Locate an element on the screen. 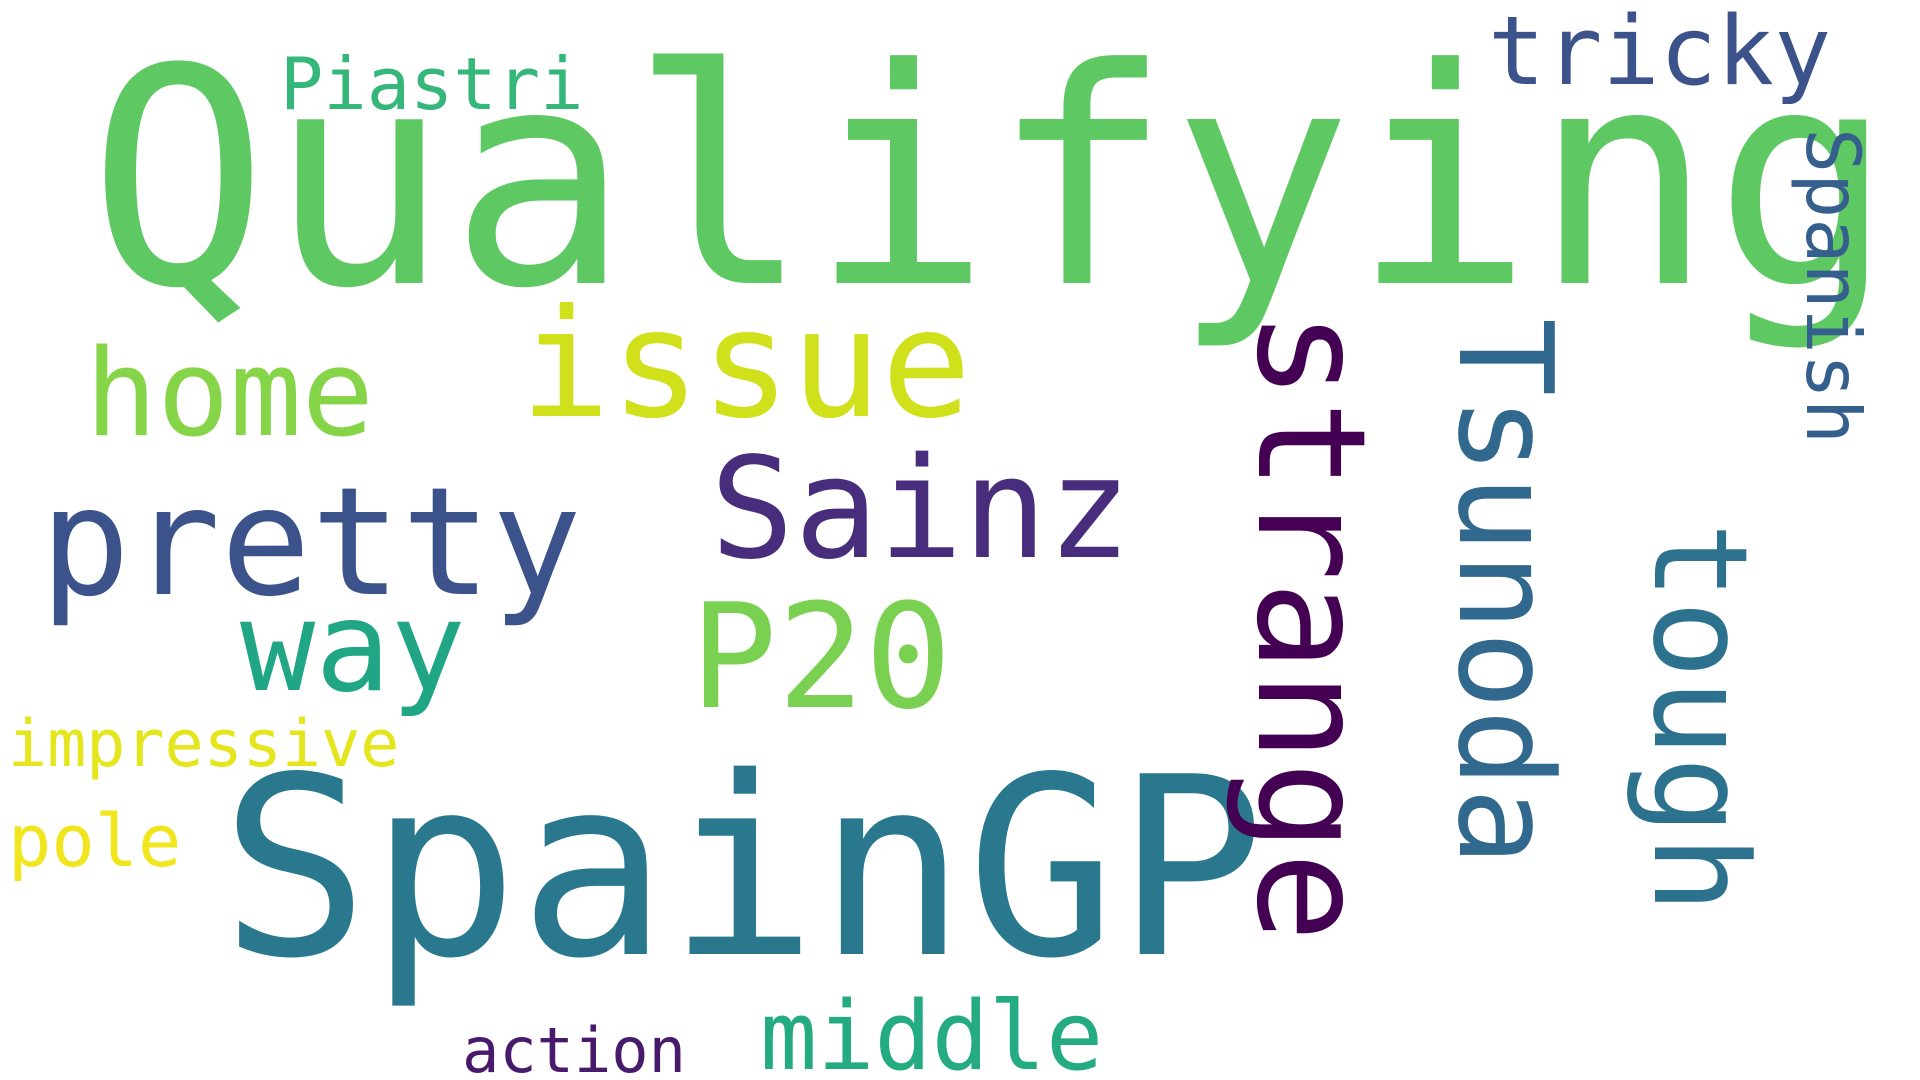 The width and height of the screenshot is (1920, 1080). word-action: action is located at coordinates (574, 1047).